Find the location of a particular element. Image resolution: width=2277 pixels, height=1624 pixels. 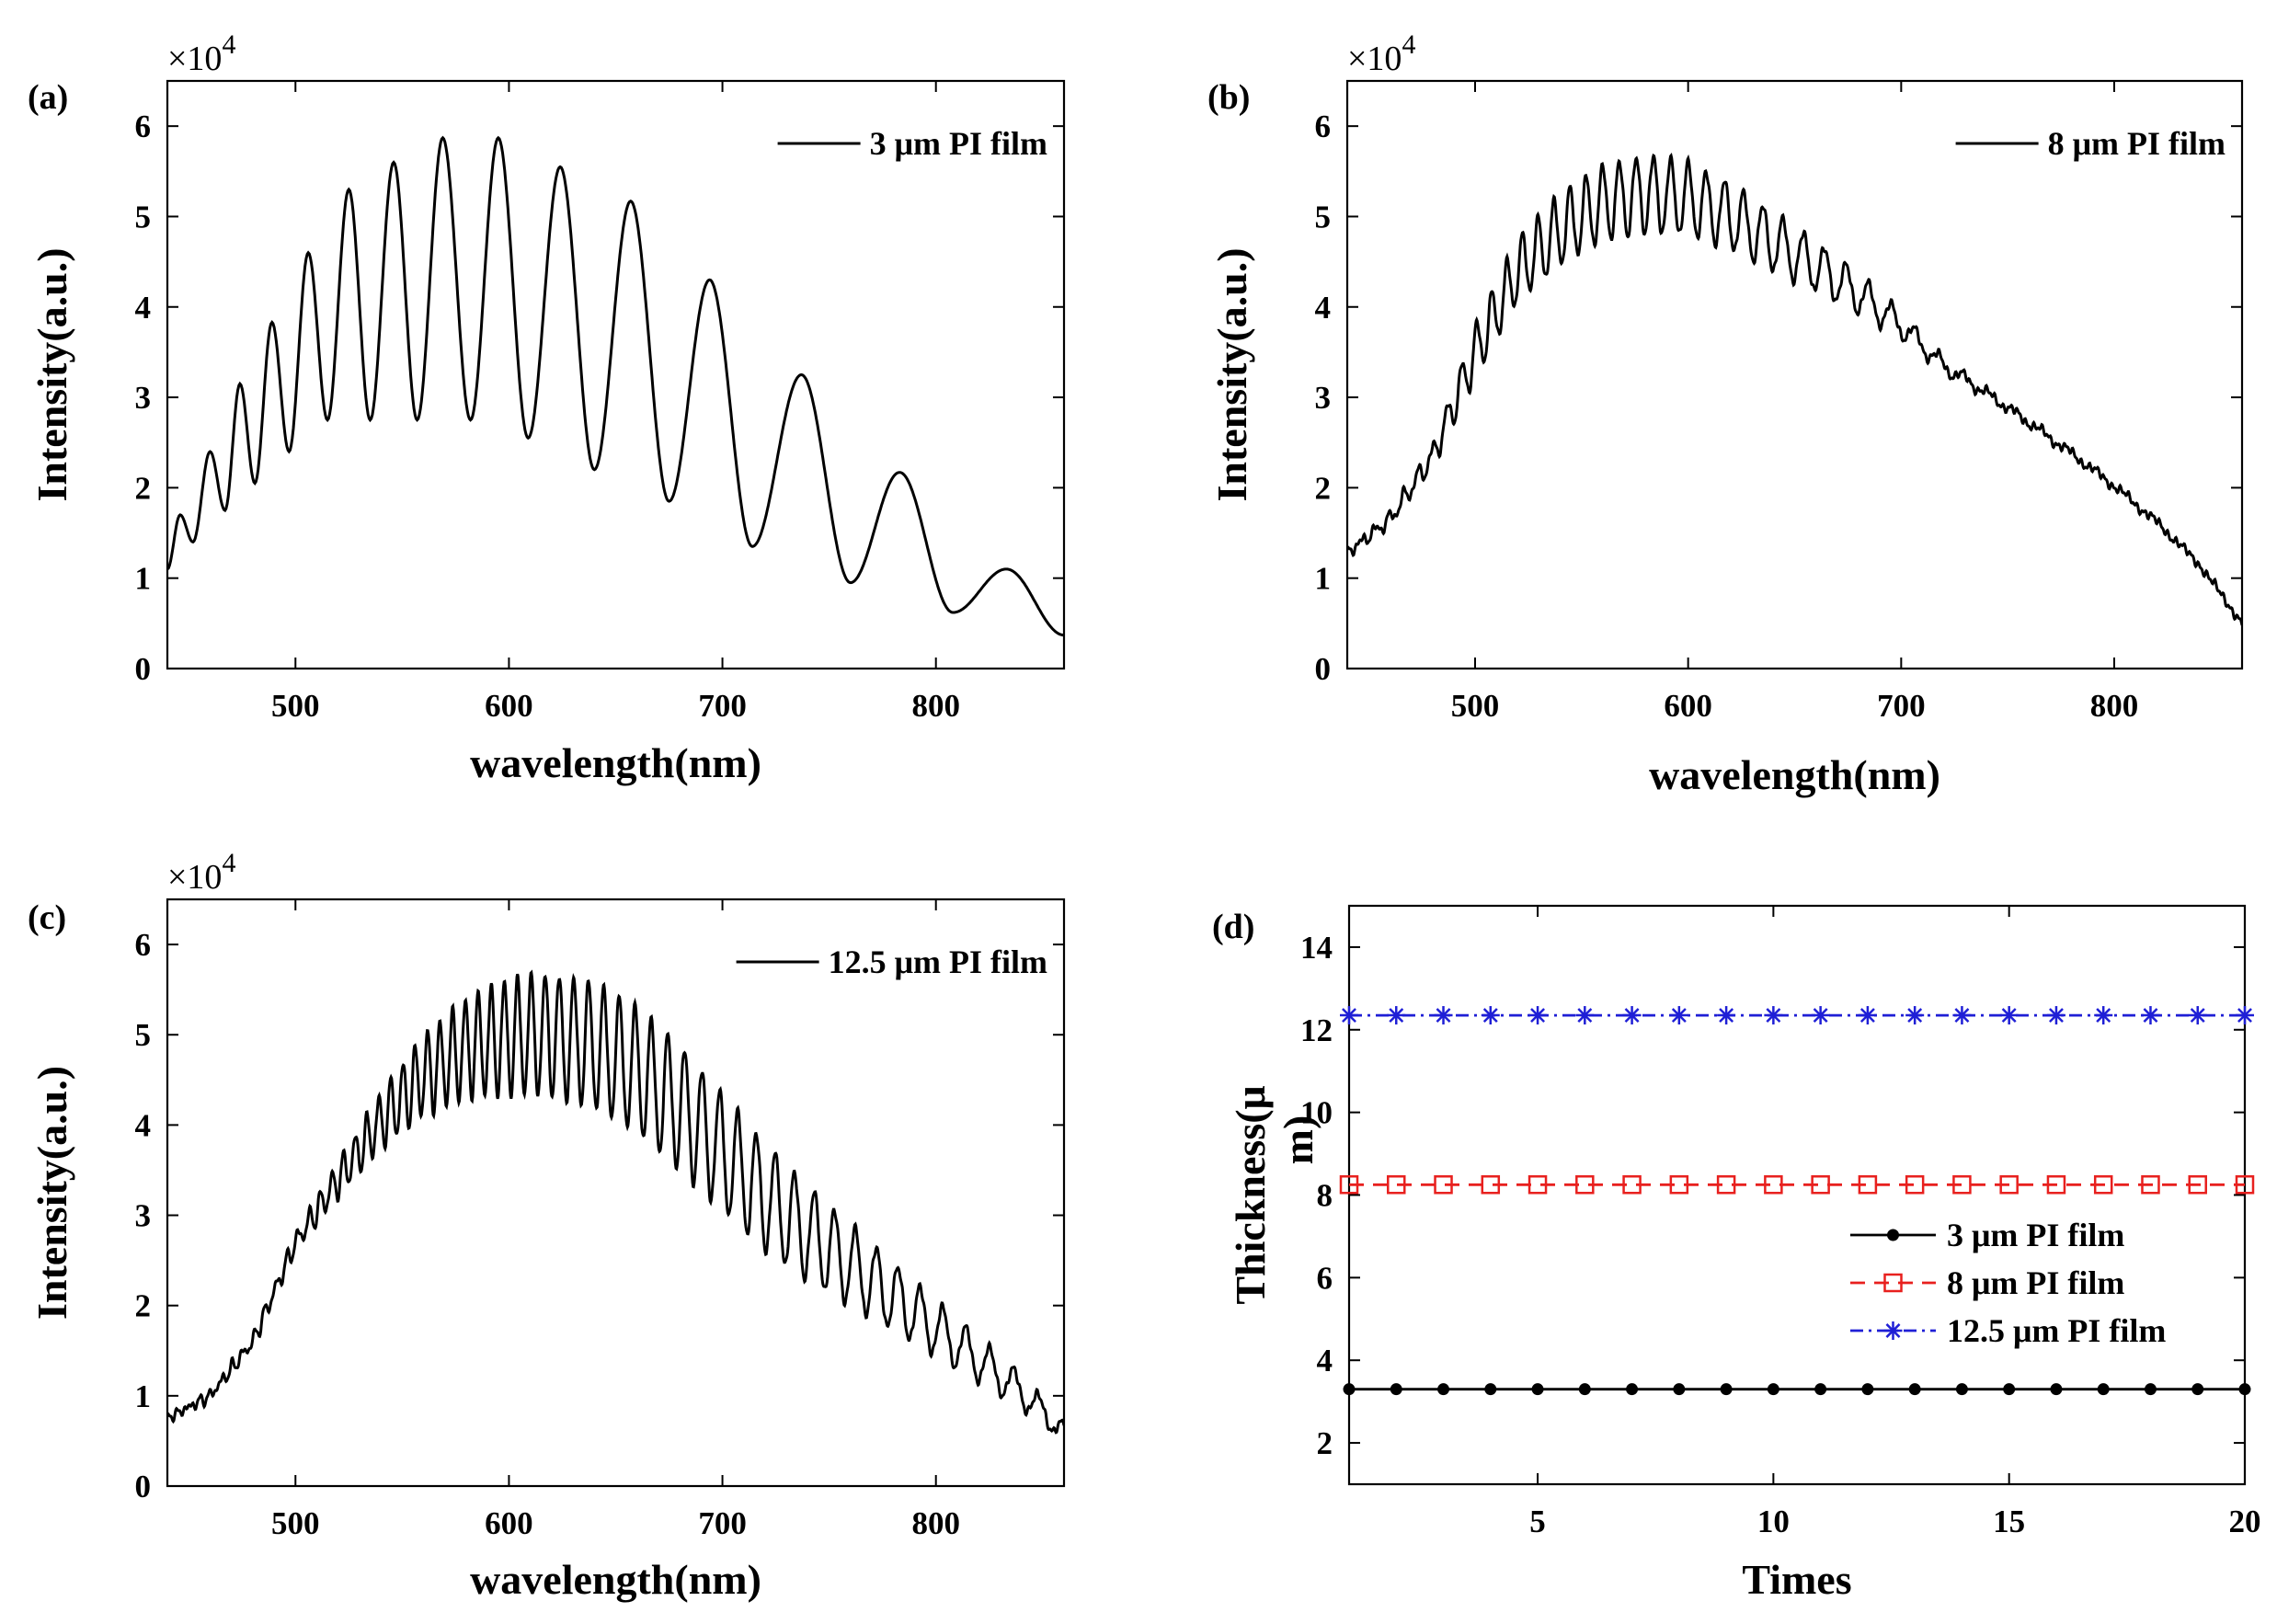

legend: 3 μm PI film is located at coordinates (912, 143).